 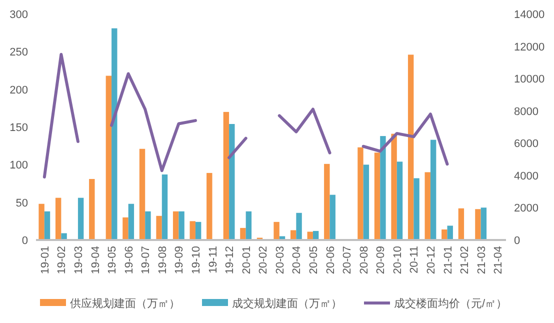 I want to click on x-tick-label: 19-09, so click(x=180, y=260).